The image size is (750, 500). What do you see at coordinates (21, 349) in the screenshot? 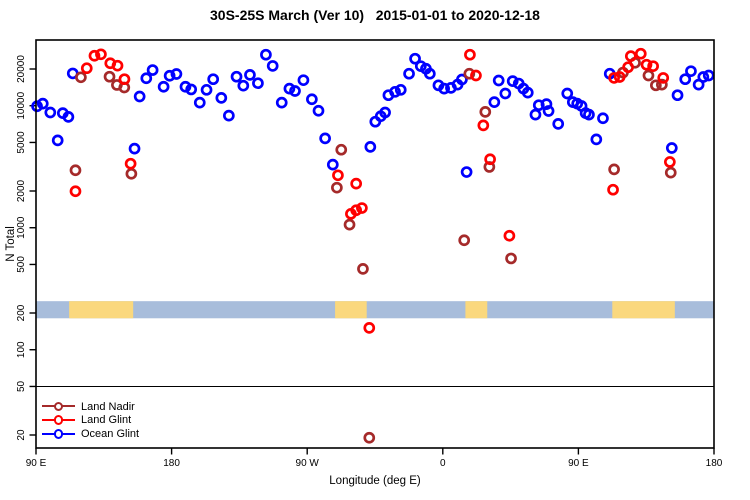
I see `y-axis-tick-label: 100` at bounding box center [21, 349].